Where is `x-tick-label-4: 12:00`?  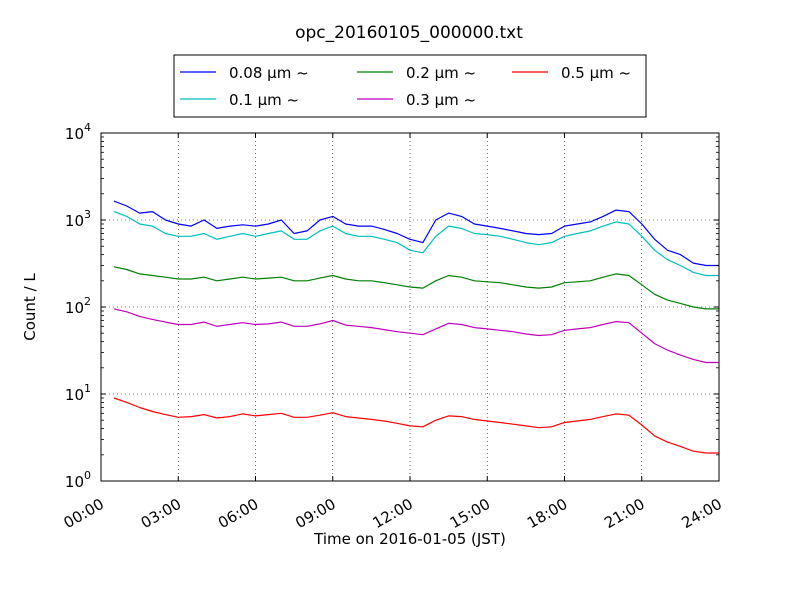 x-tick-label-4: 12:00 is located at coordinates (393, 513).